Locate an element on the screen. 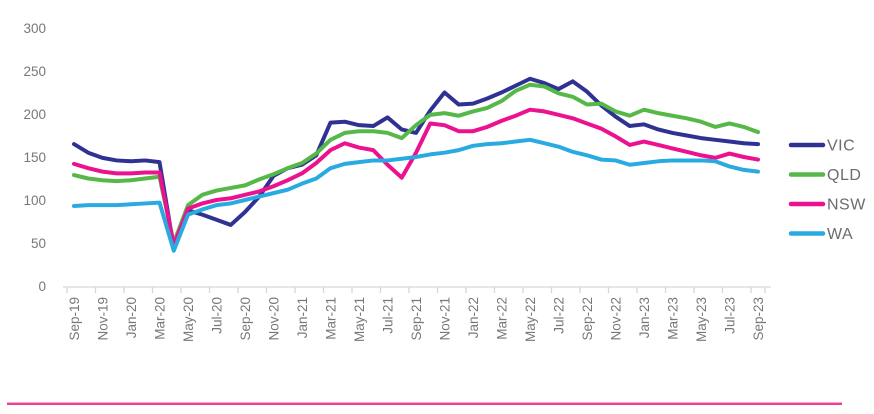 The width and height of the screenshot is (874, 414). x-axis-tick-label: May-20 is located at coordinates (188, 319).